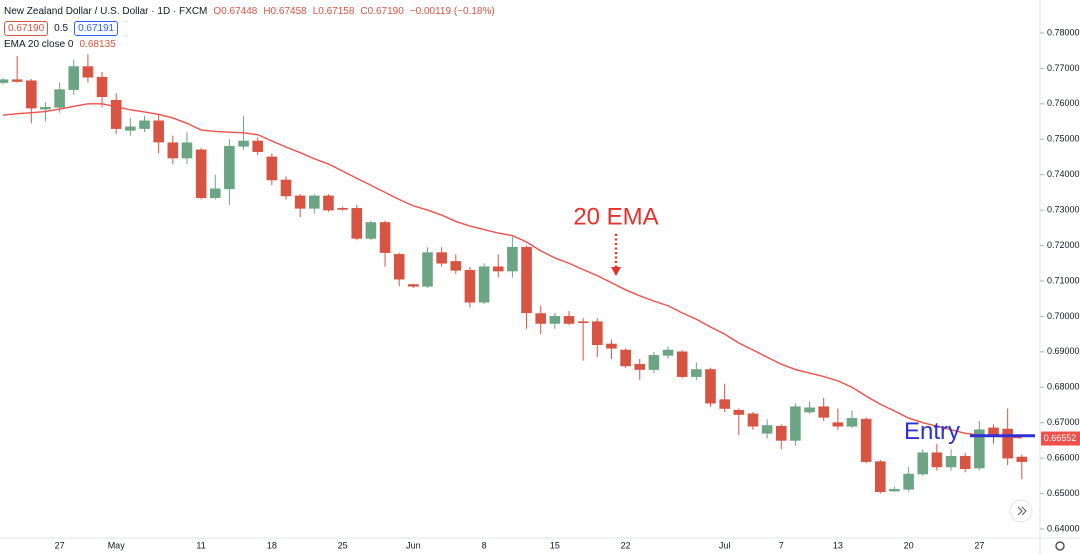 The height and width of the screenshot is (554, 1080). Describe the element at coordinates (96, 28) in the screenshot. I see `buy-button: 0.67191` at that location.